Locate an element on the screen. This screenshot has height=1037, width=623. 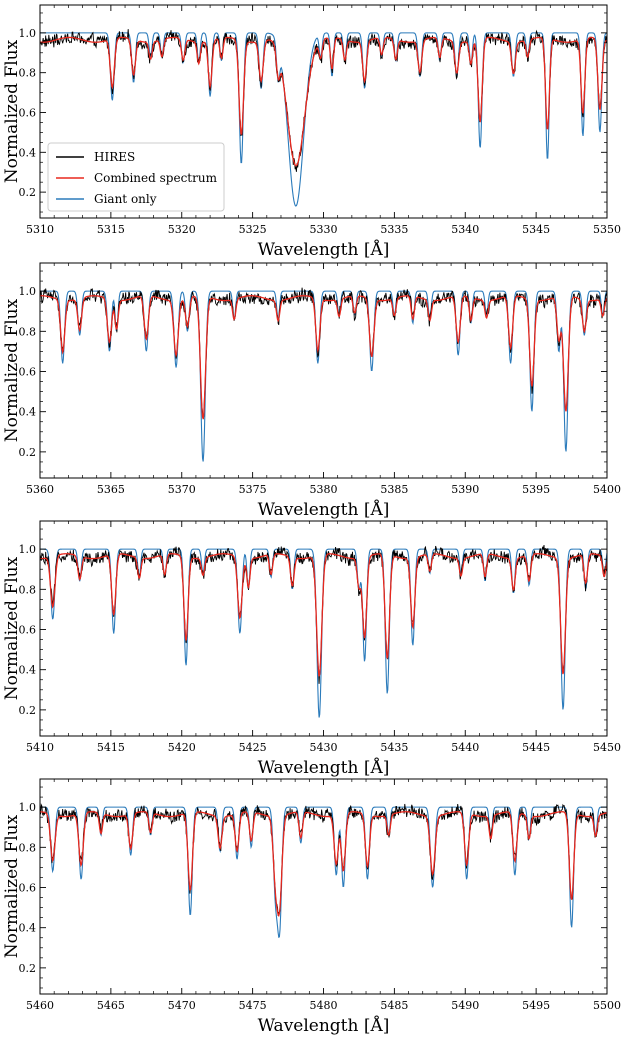
x-tick-label: 5330 is located at coordinates (324, 229).